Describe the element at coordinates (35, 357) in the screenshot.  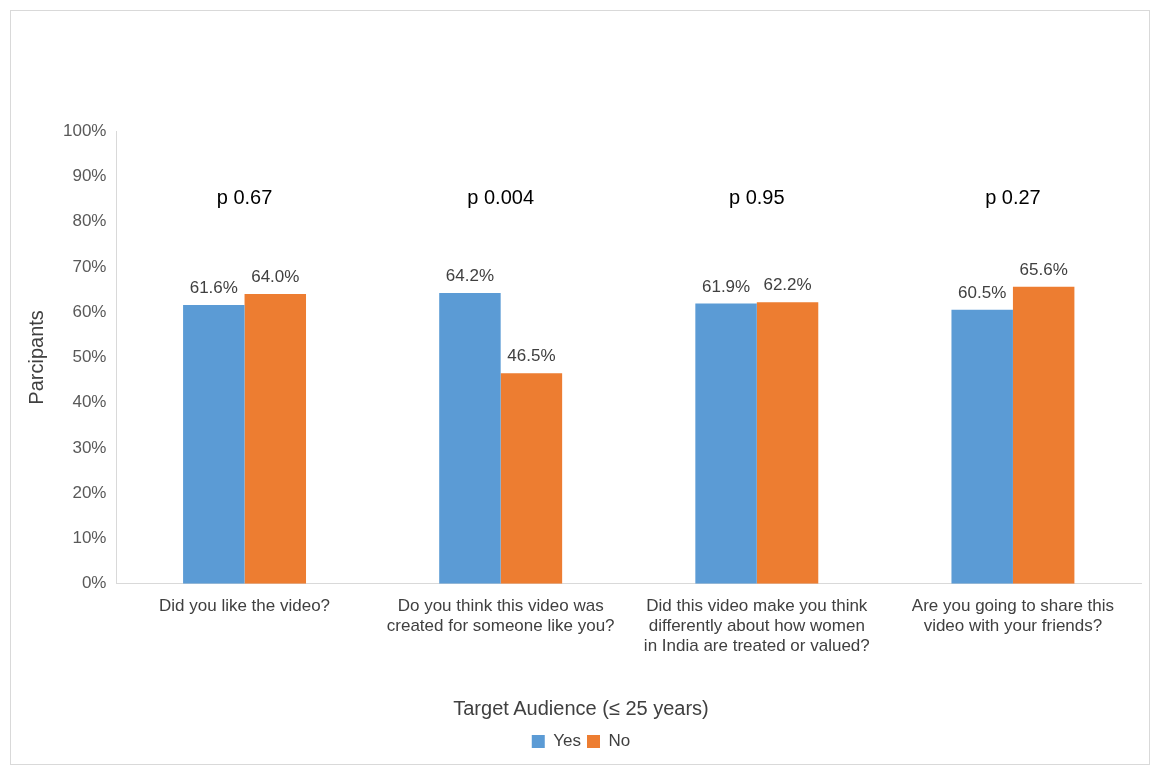
I see `y-axis-title: Parcipants` at that location.